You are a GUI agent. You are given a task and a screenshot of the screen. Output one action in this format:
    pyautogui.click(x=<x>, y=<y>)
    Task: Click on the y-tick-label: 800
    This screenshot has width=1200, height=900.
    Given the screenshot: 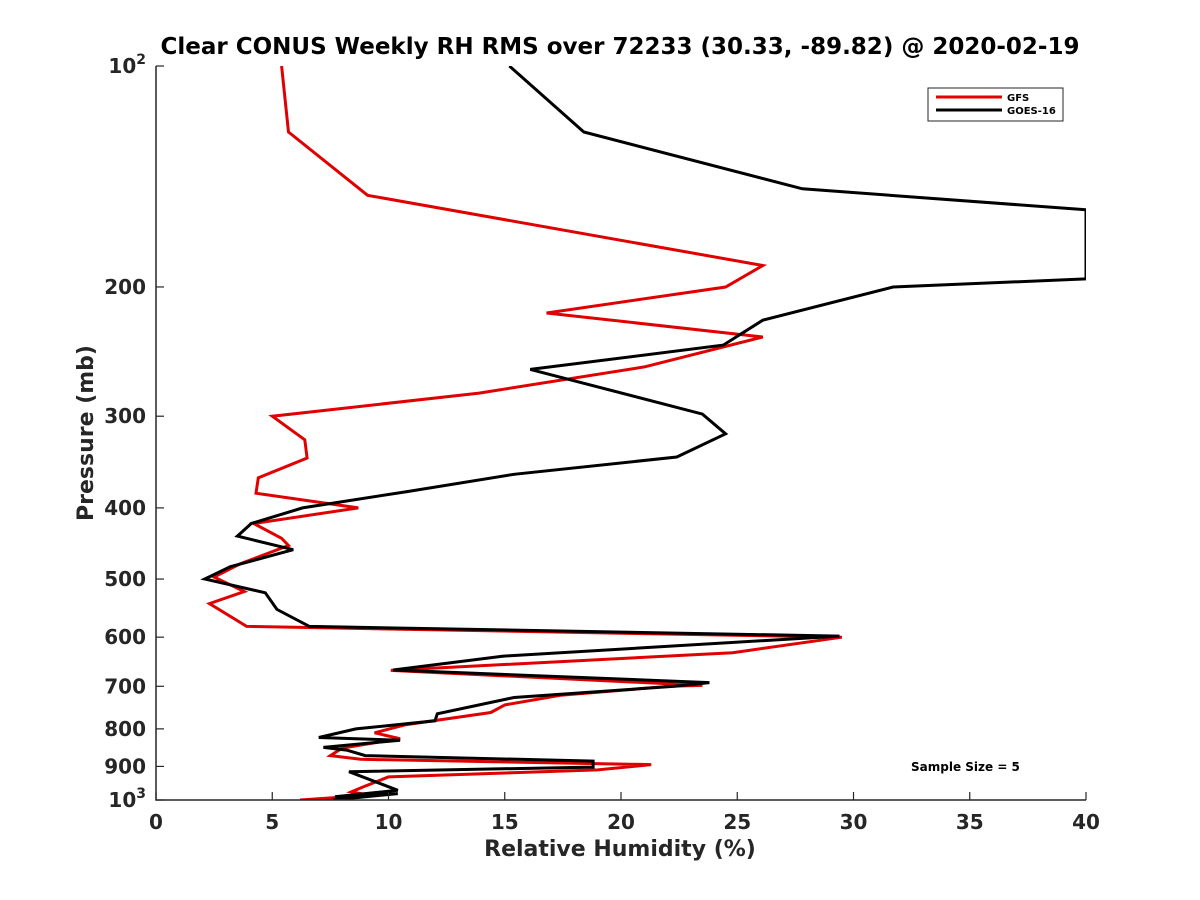 What is the action you would take?
    pyautogui.click(x=125, y=729)
    